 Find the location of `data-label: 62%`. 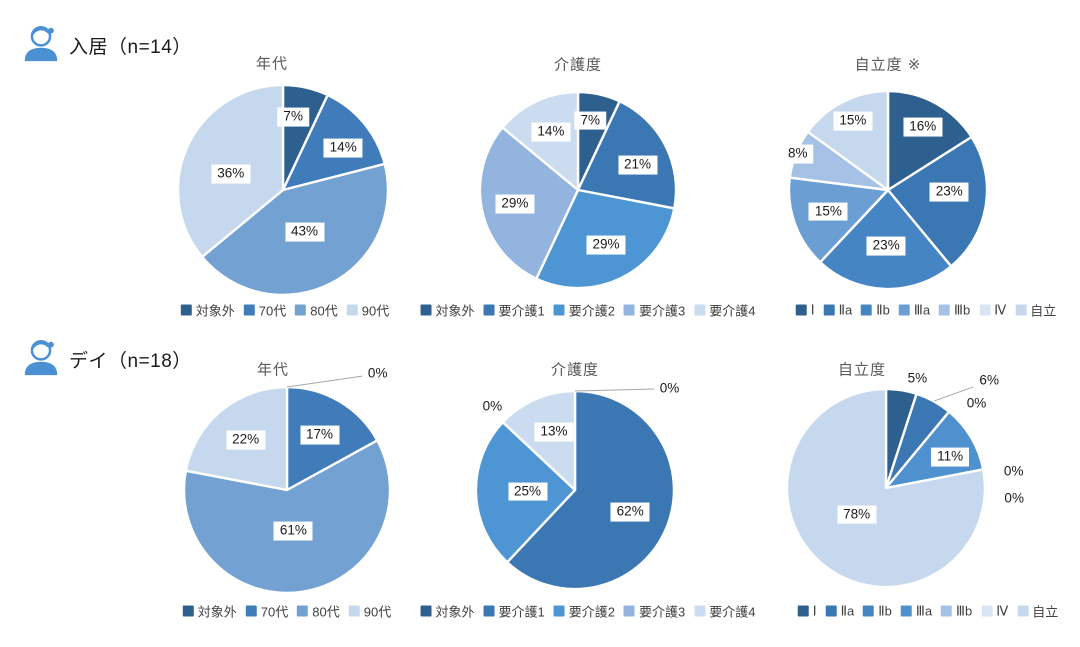

data-label: 62% is located at coordinates (630, 512).